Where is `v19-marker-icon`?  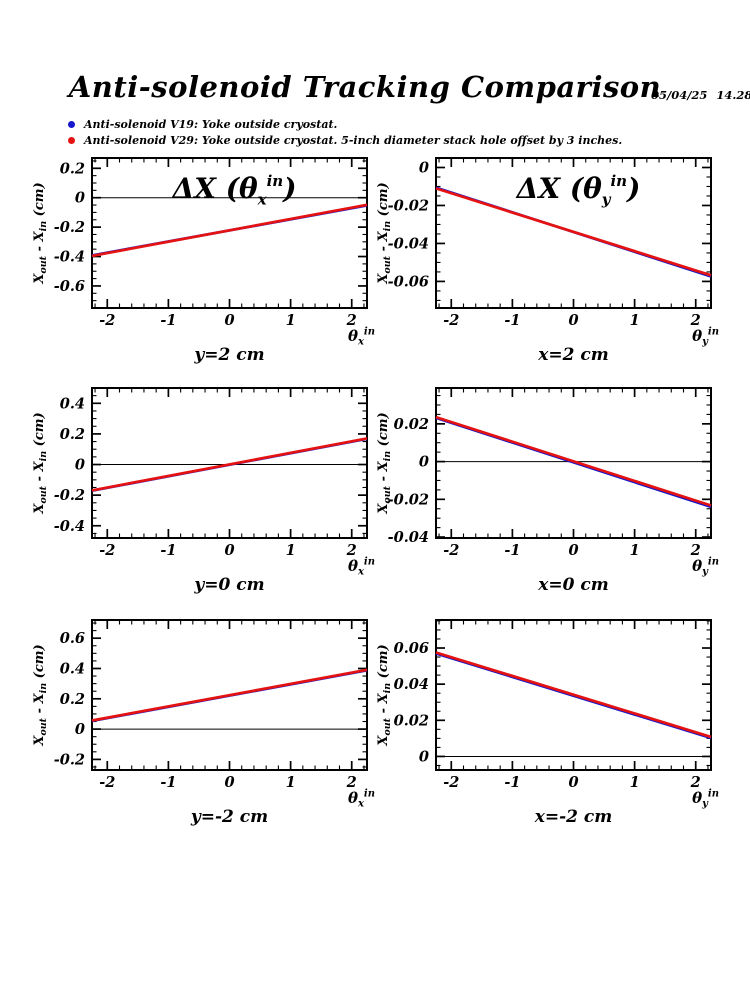
v19-marker-icon is located at coordinates (71, 124).